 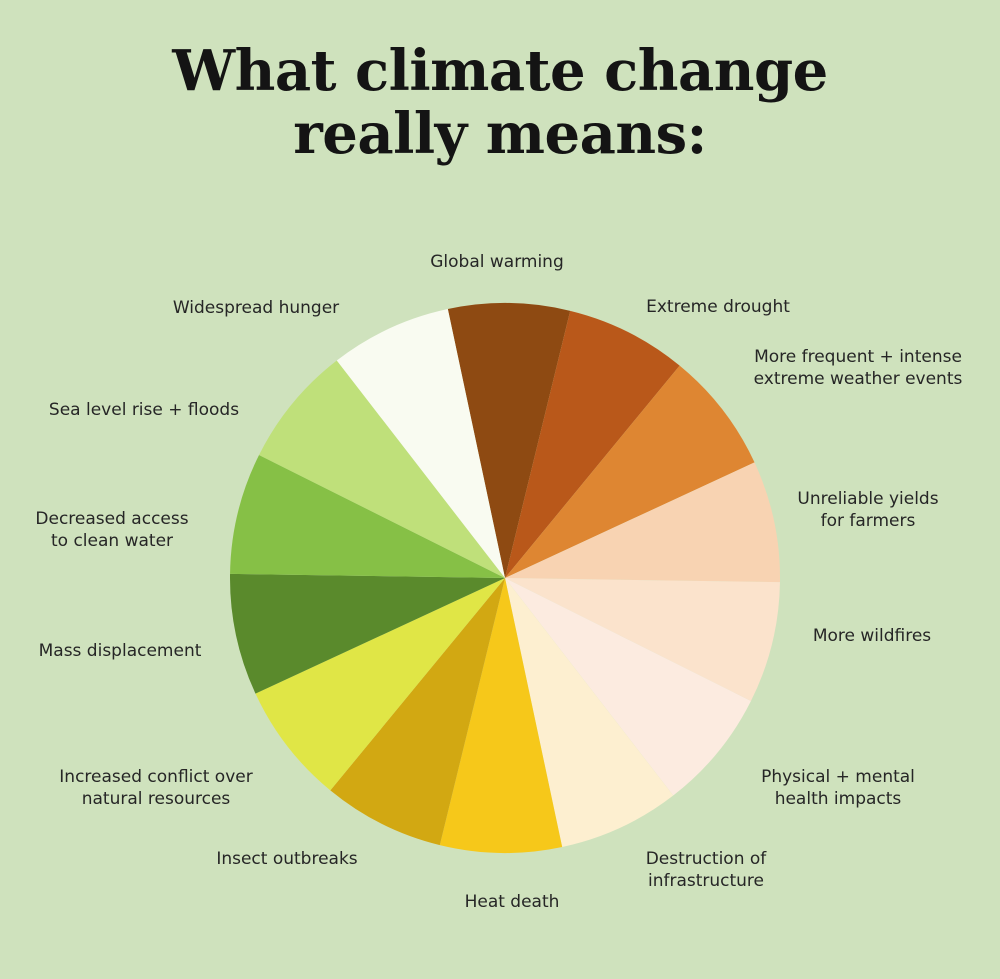 I want to click on slice-label-line: Increased conflict over, so click(x=155, y=777).